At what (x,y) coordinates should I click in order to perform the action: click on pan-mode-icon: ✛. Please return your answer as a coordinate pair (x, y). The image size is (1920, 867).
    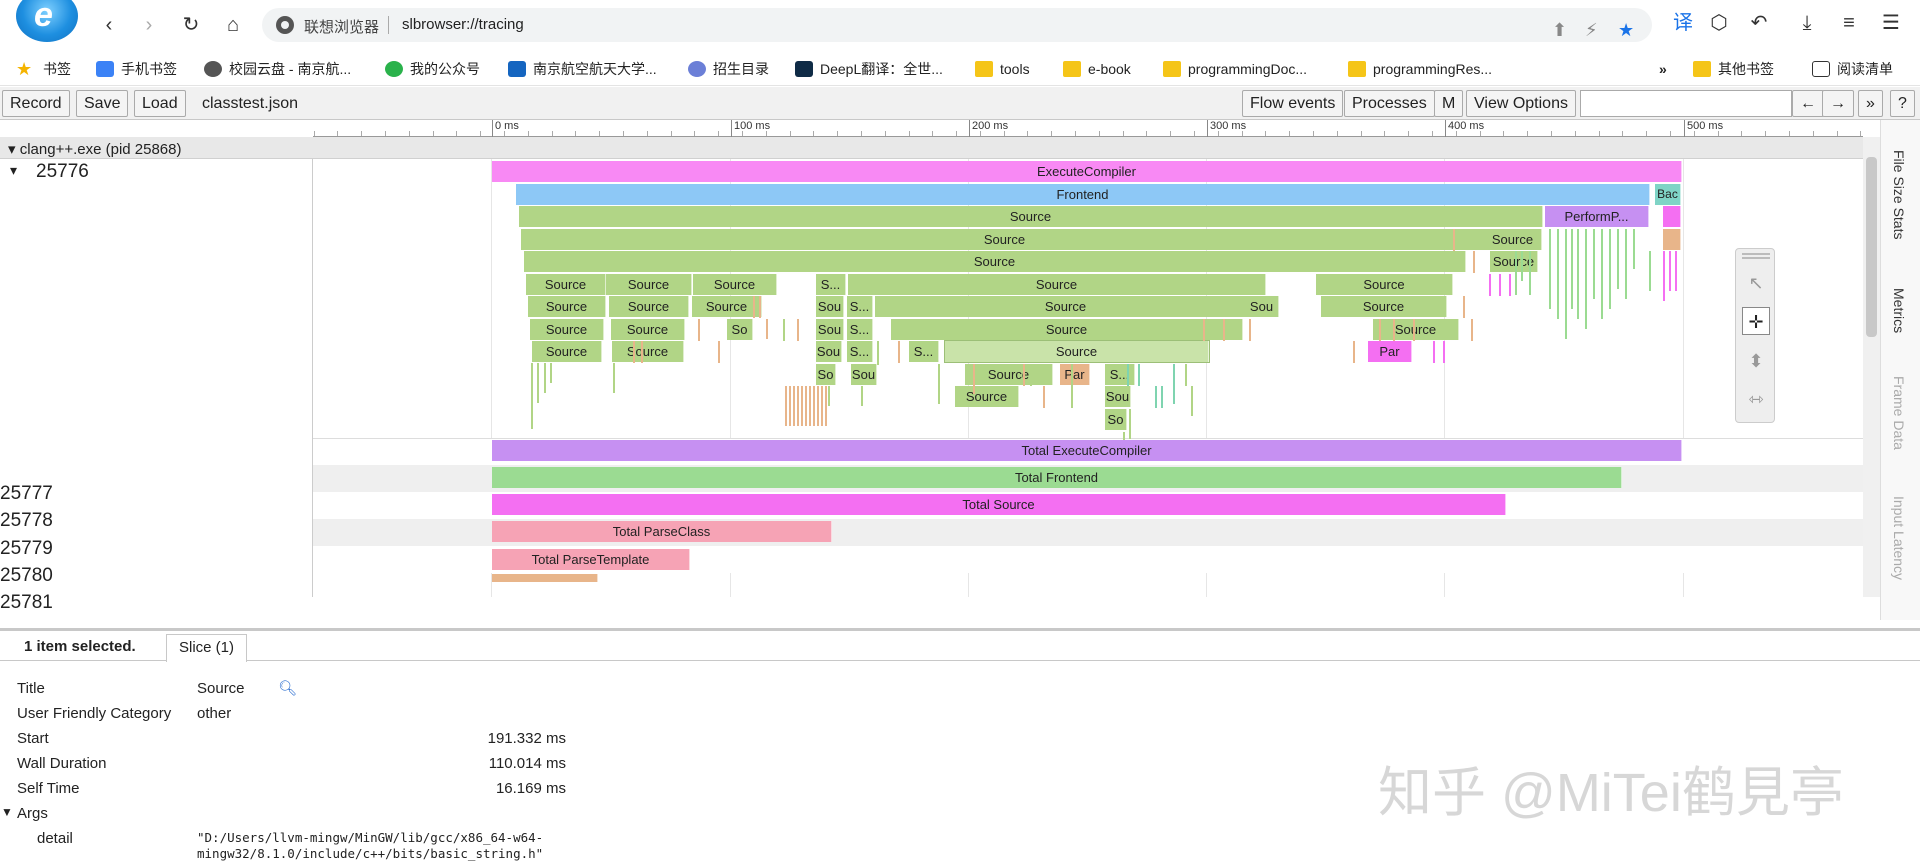
    Looking at the image, I should click on (1756, 321).